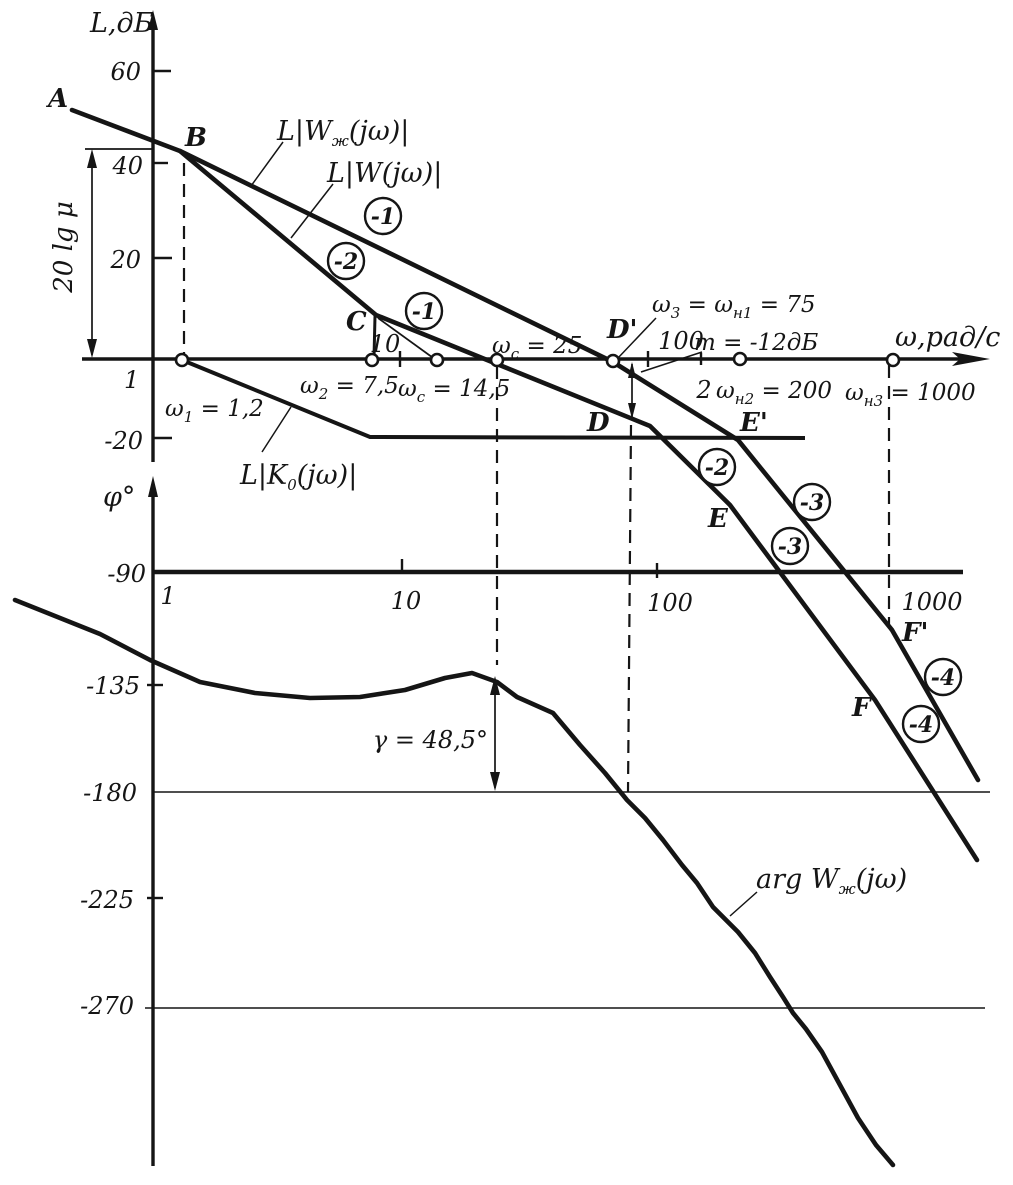 The height and width of the screenshot is (1185, 1013). What do you see at coordinates (153, 20) in the screenshot?
I see `db-axis-arrow-icon` at bounding box center [153, 20].